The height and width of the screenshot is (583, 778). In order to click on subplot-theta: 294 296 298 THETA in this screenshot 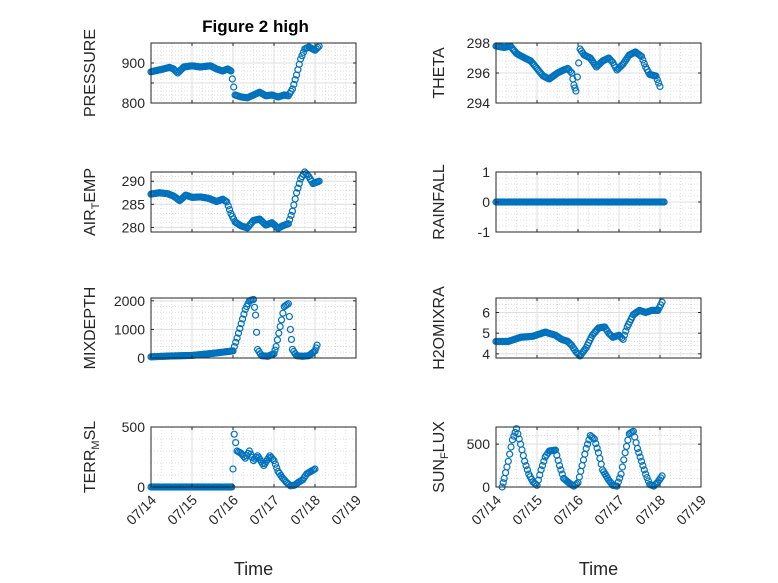, I will do `click(566, 73)`.